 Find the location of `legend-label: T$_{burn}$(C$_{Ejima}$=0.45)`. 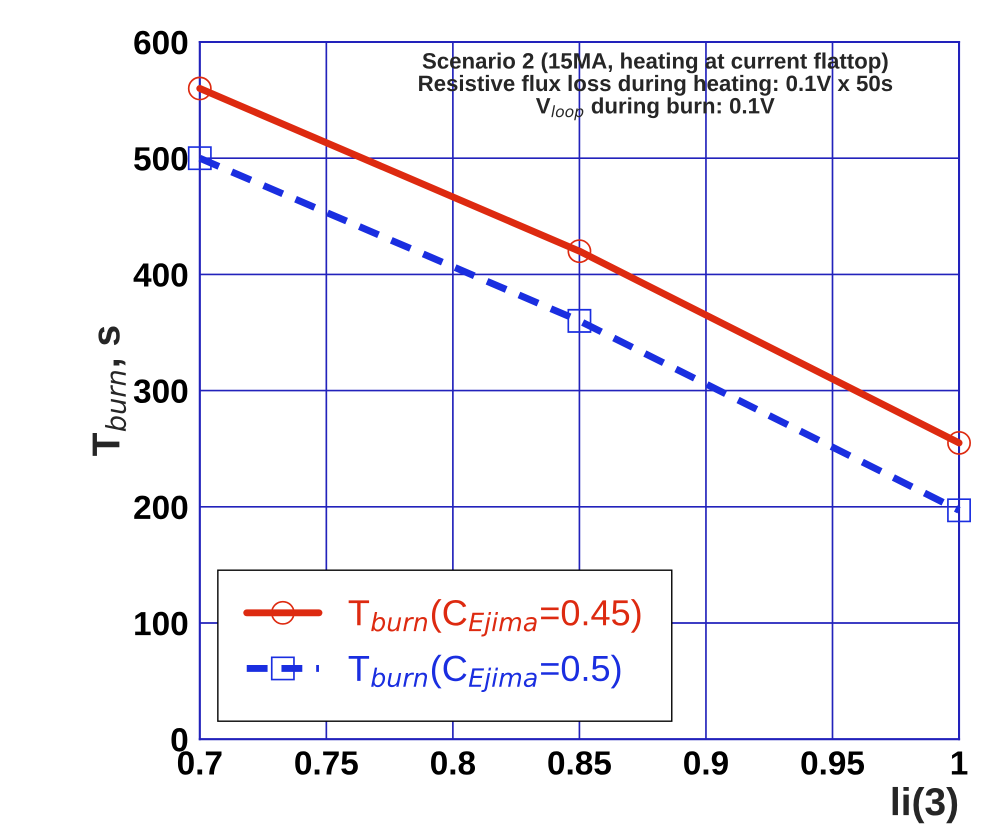

legend-label: T$_{burn}$(C$_{Ejima}$=0.45) is located at coordinates (494, 617).